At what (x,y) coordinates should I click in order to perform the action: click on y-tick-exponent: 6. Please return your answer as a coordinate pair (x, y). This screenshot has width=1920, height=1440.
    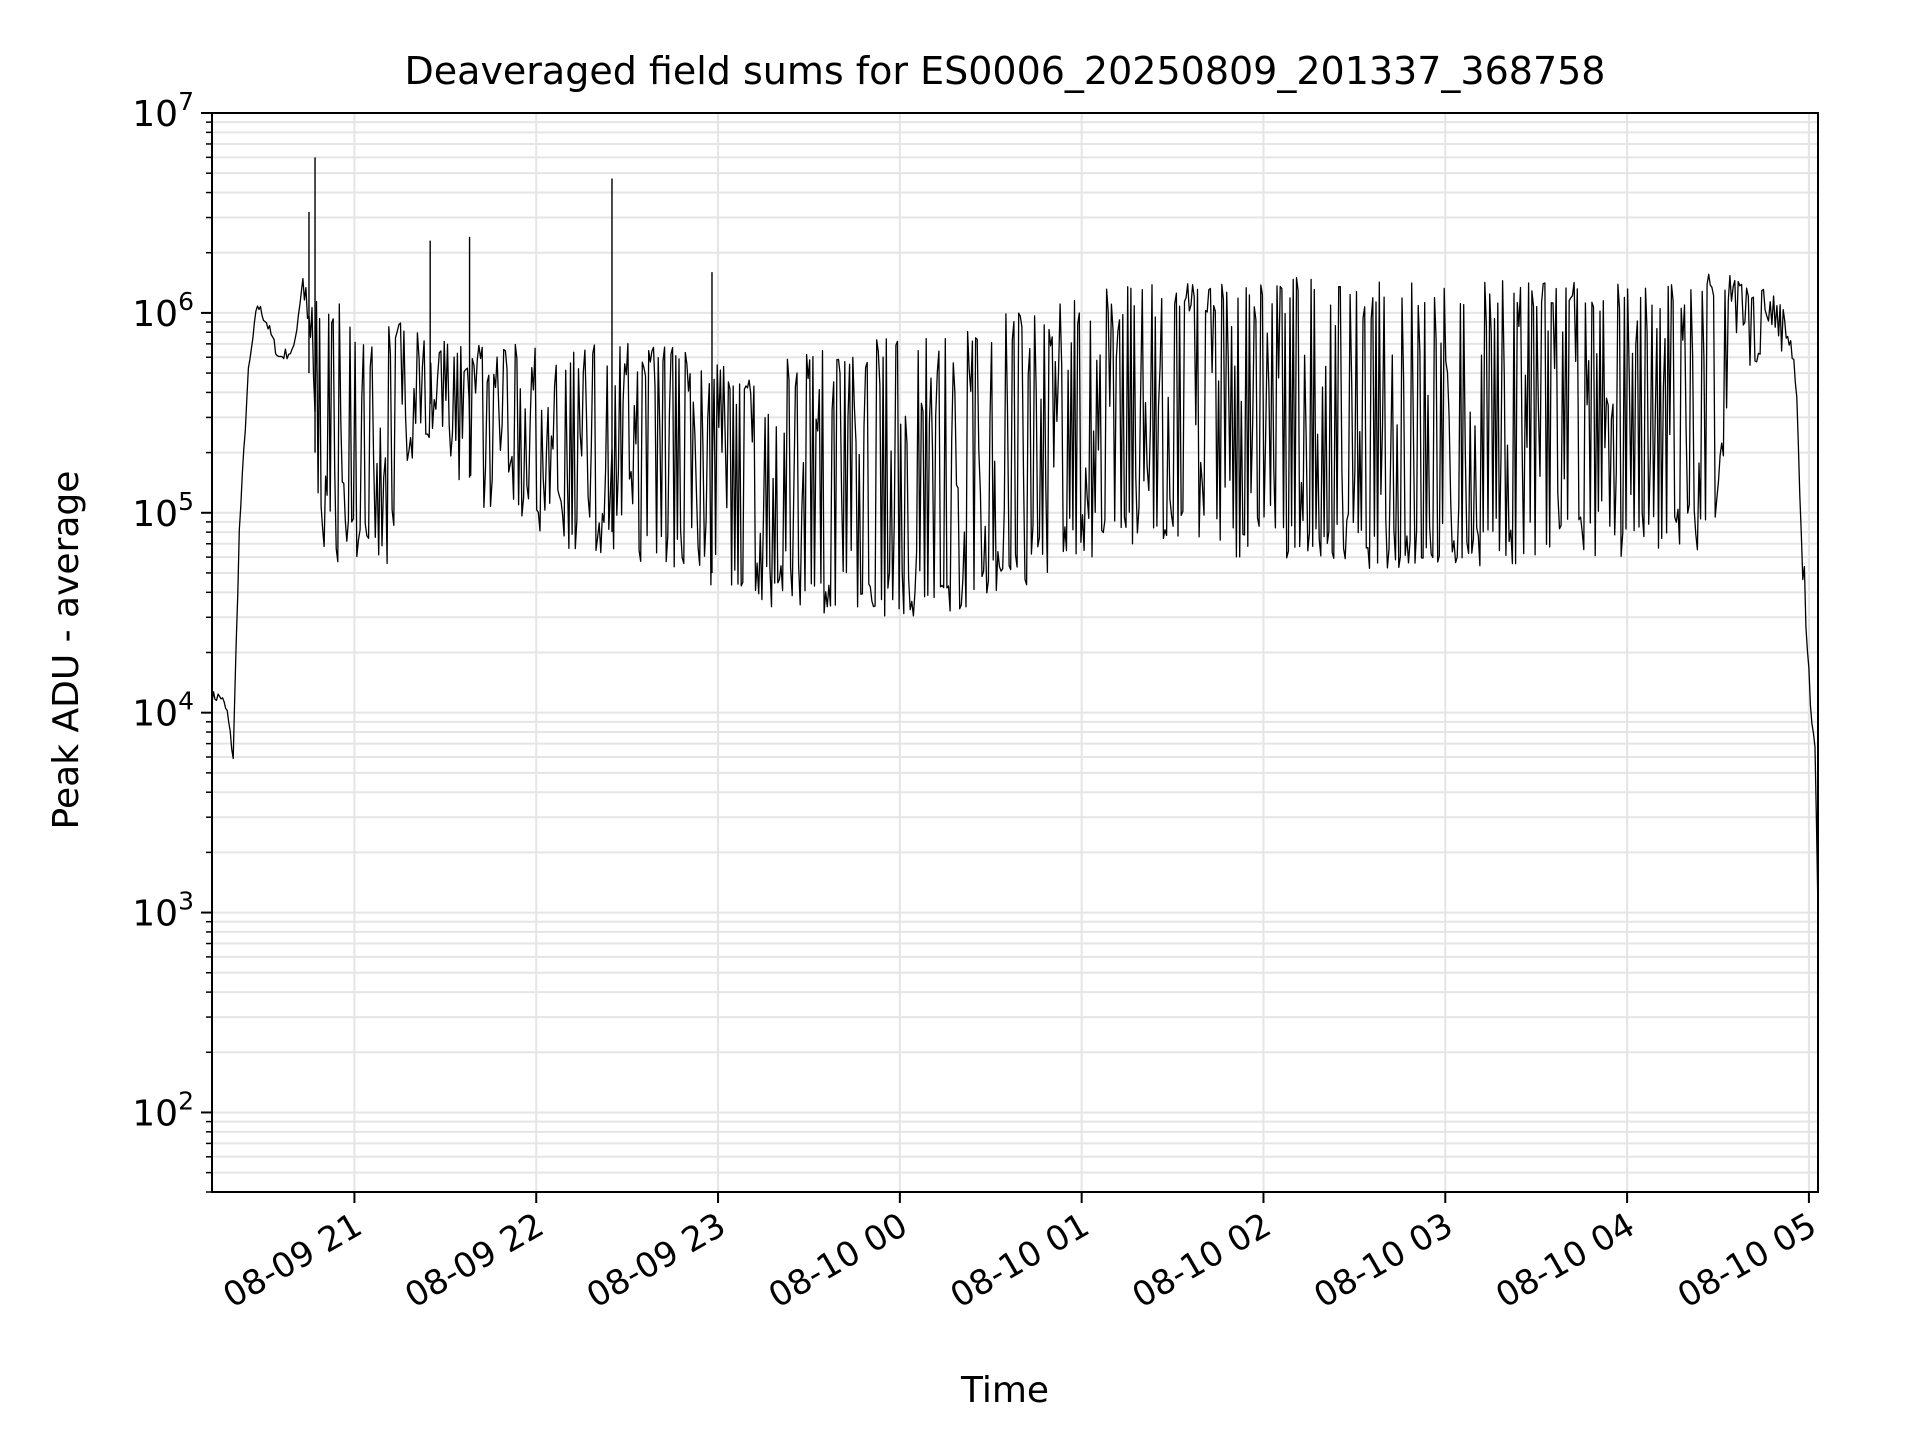
    Looking at the image, I should click on (186, 301).